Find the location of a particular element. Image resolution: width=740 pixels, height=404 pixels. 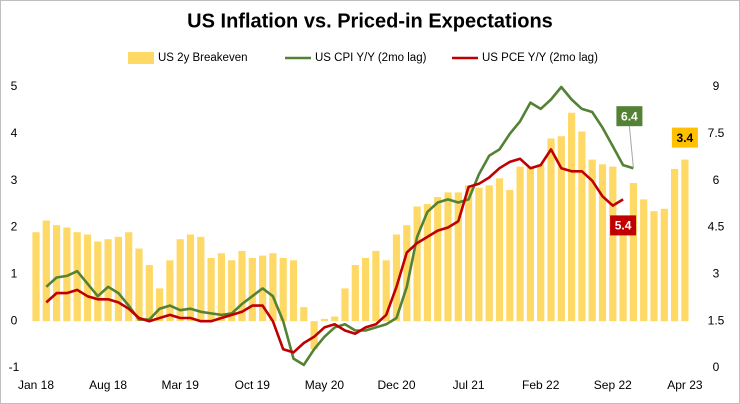

annotation: 3.4 is located at coordinates (685, 138).